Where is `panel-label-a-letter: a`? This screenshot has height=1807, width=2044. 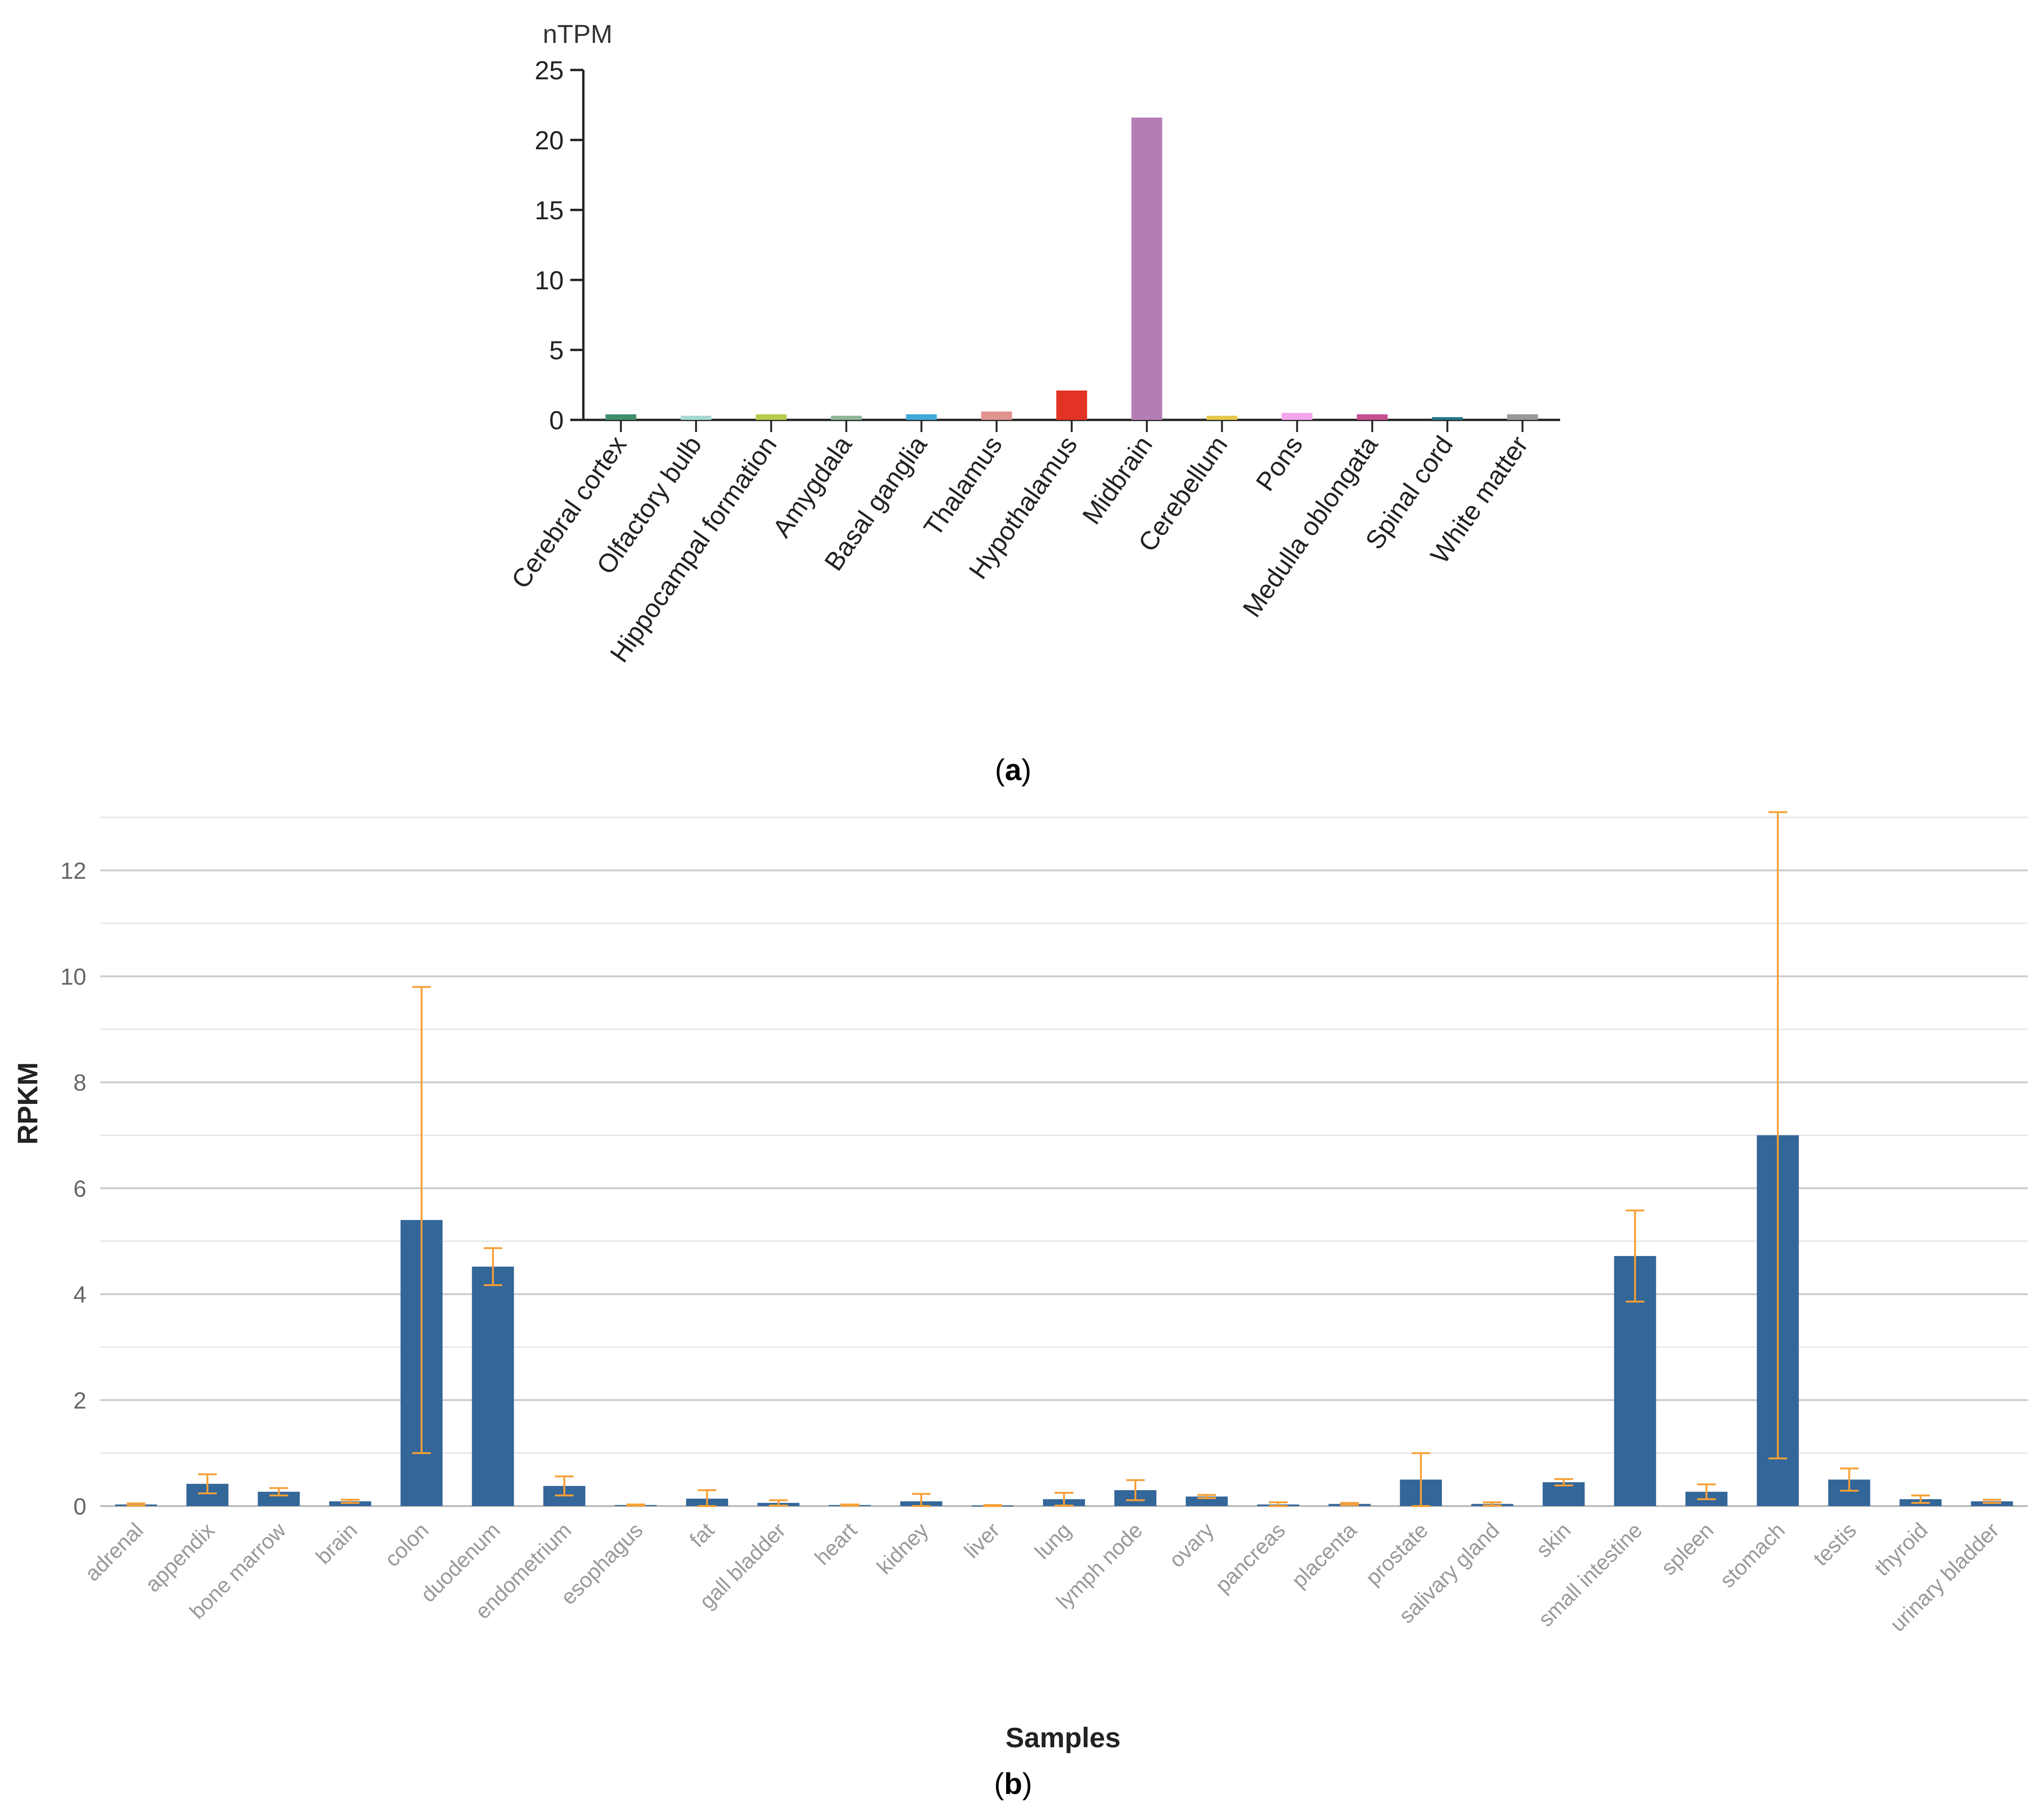
panel-label-a-letter: a is located at coordinates (1013, 770).